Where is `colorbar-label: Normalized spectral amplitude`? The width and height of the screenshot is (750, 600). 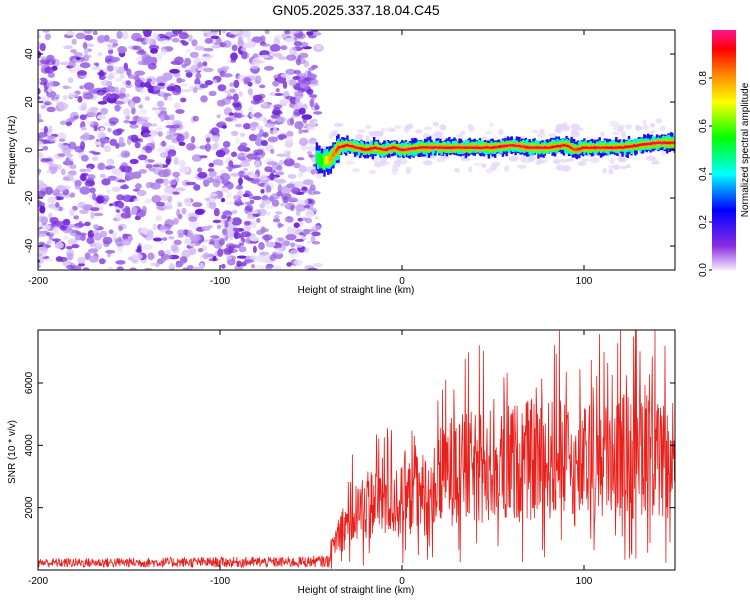 colorbar-label: Normalized spectral amplitude is located at coordinates (745, 149).